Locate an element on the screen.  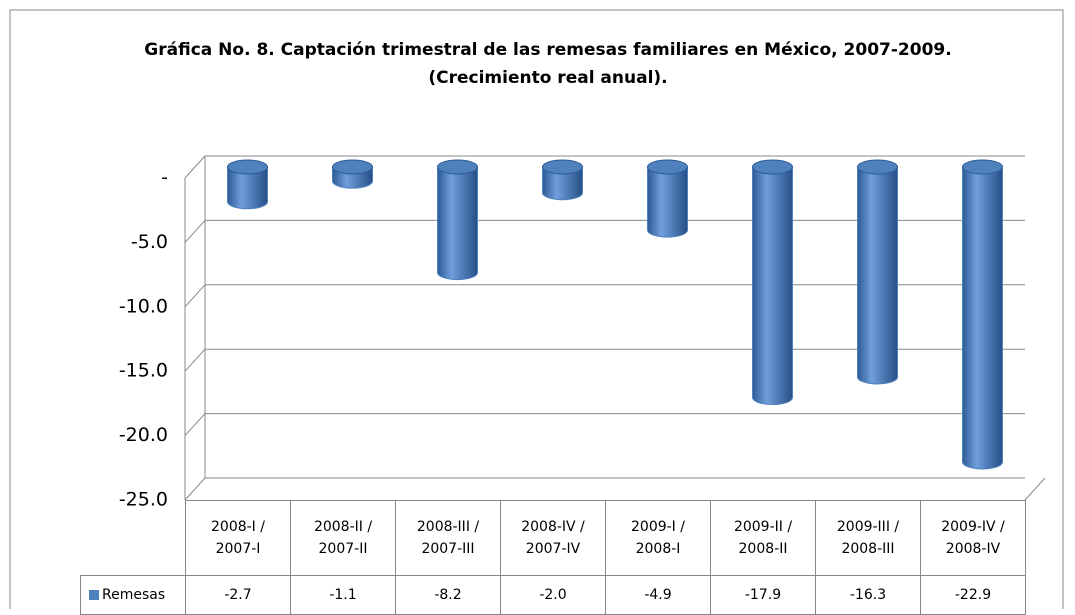
data-label: -2.7 is located at coordinates (238, 595).